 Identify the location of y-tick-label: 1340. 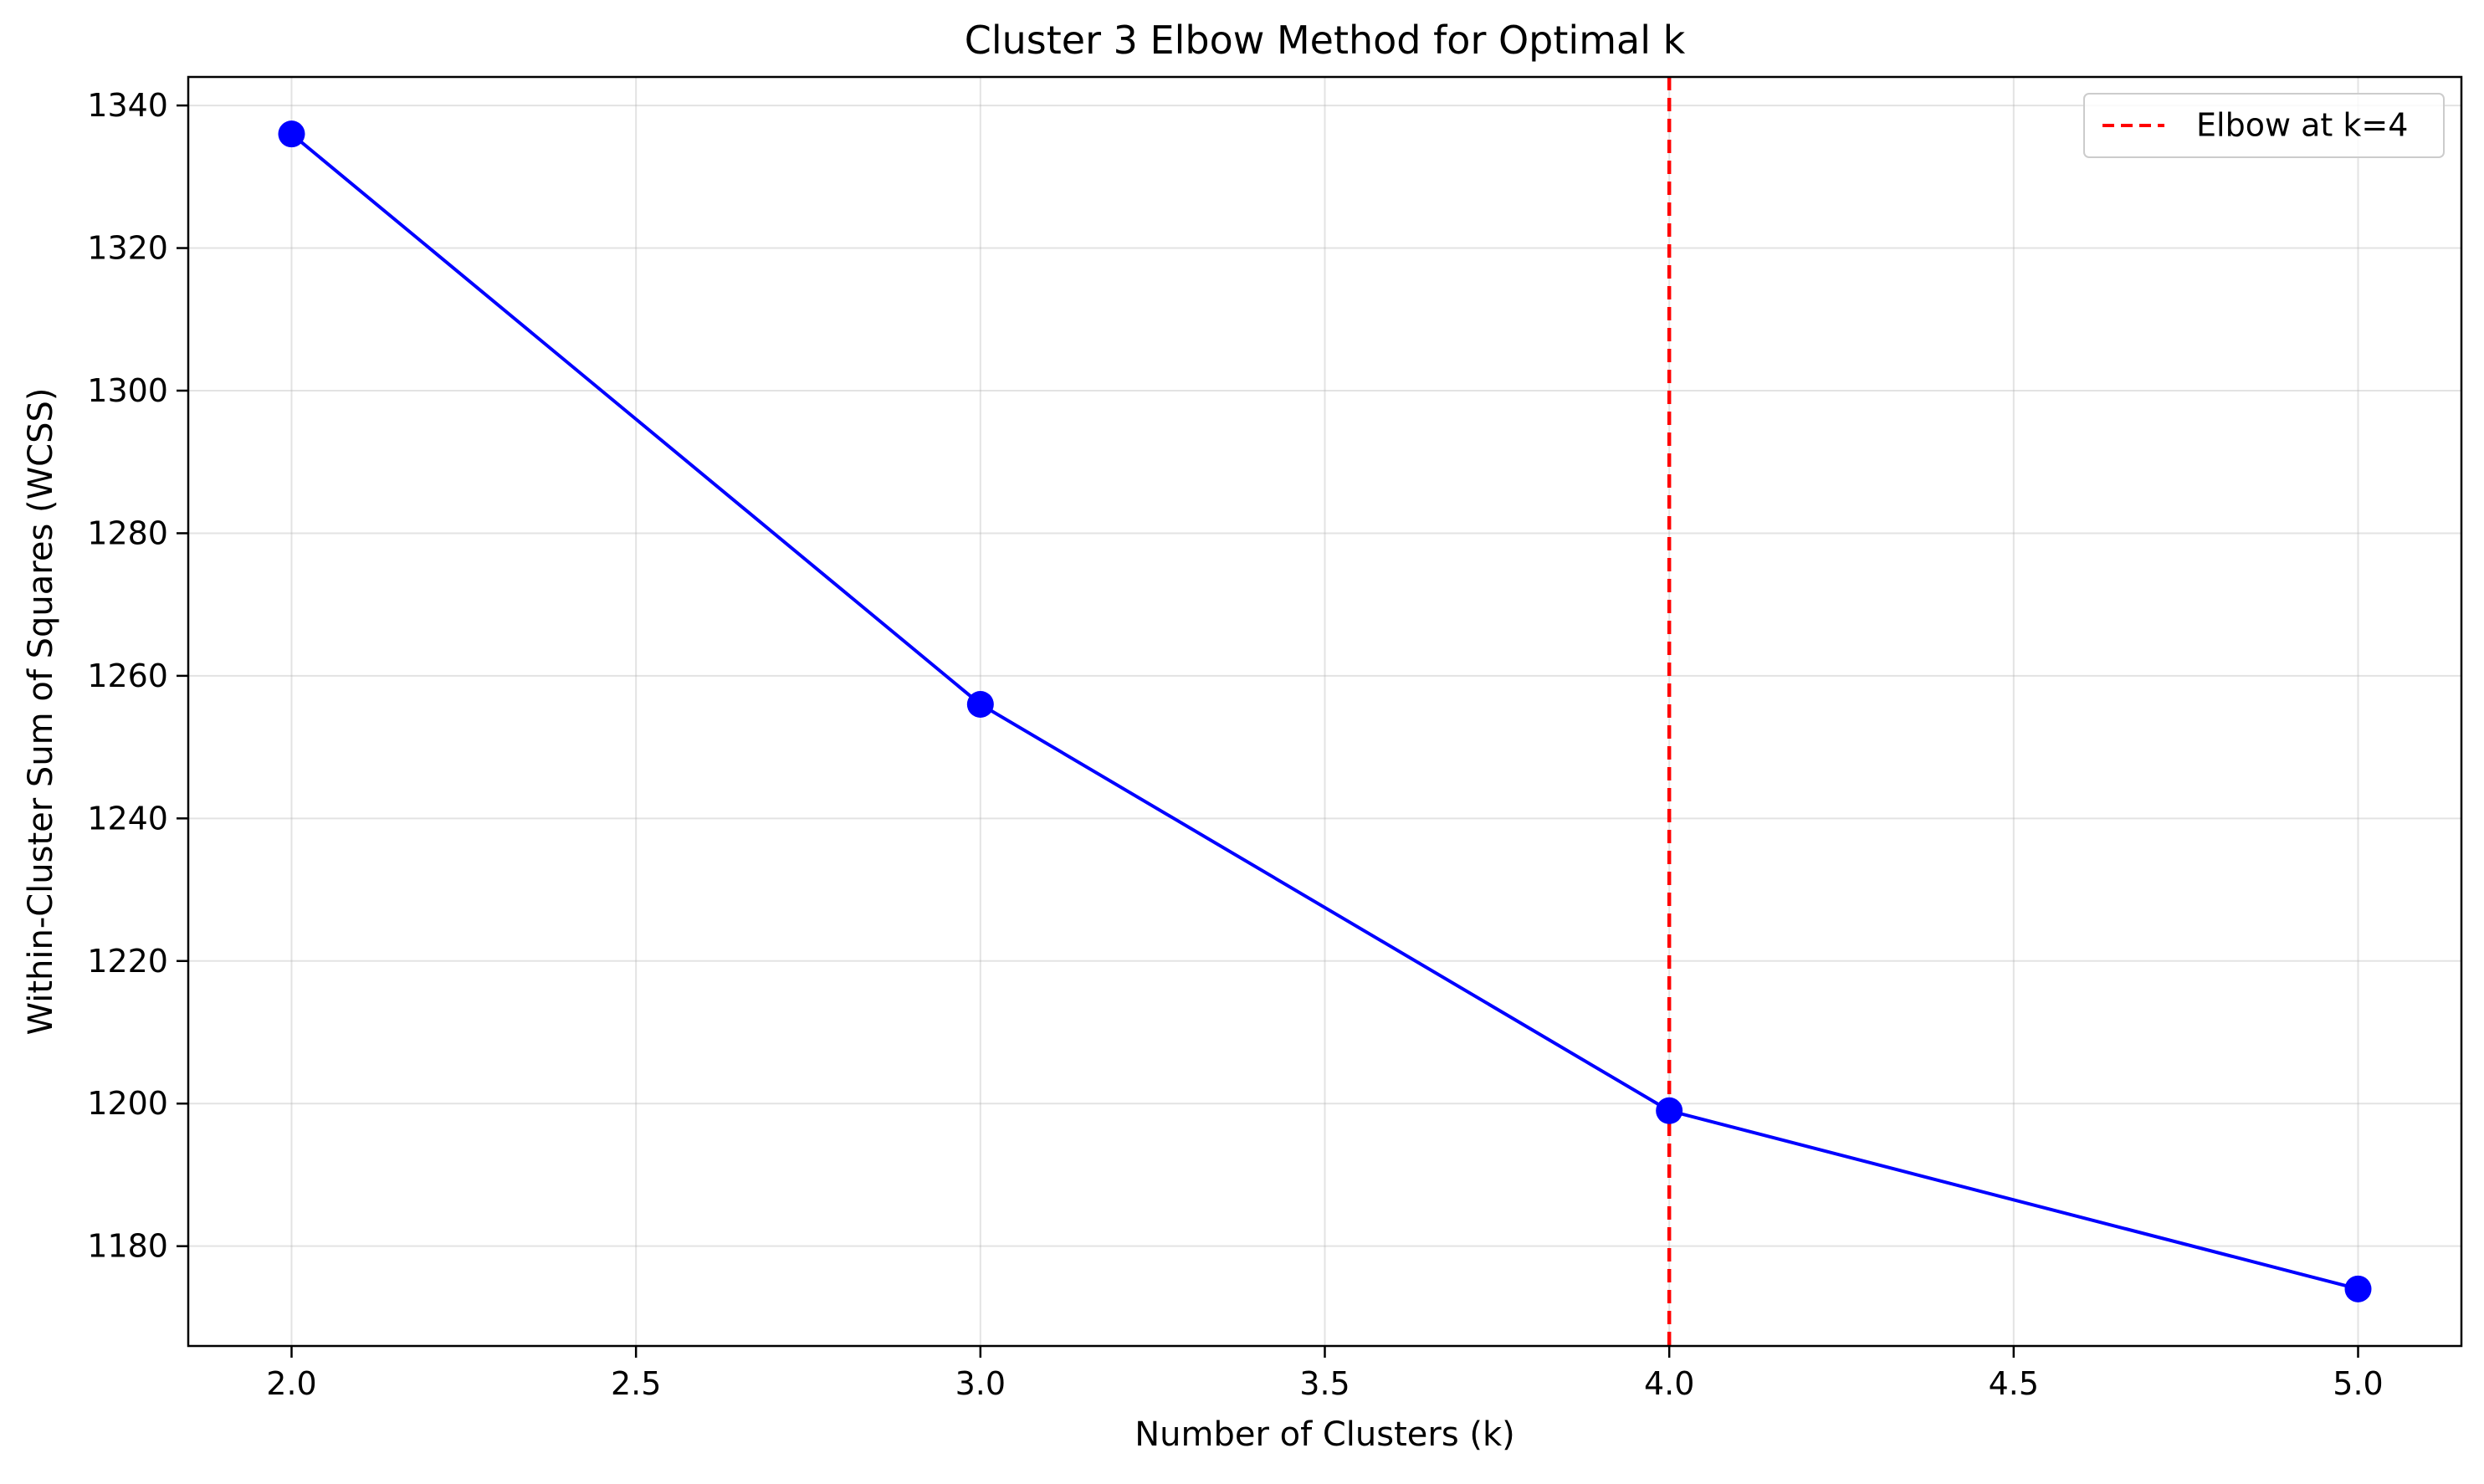
(127, 105).